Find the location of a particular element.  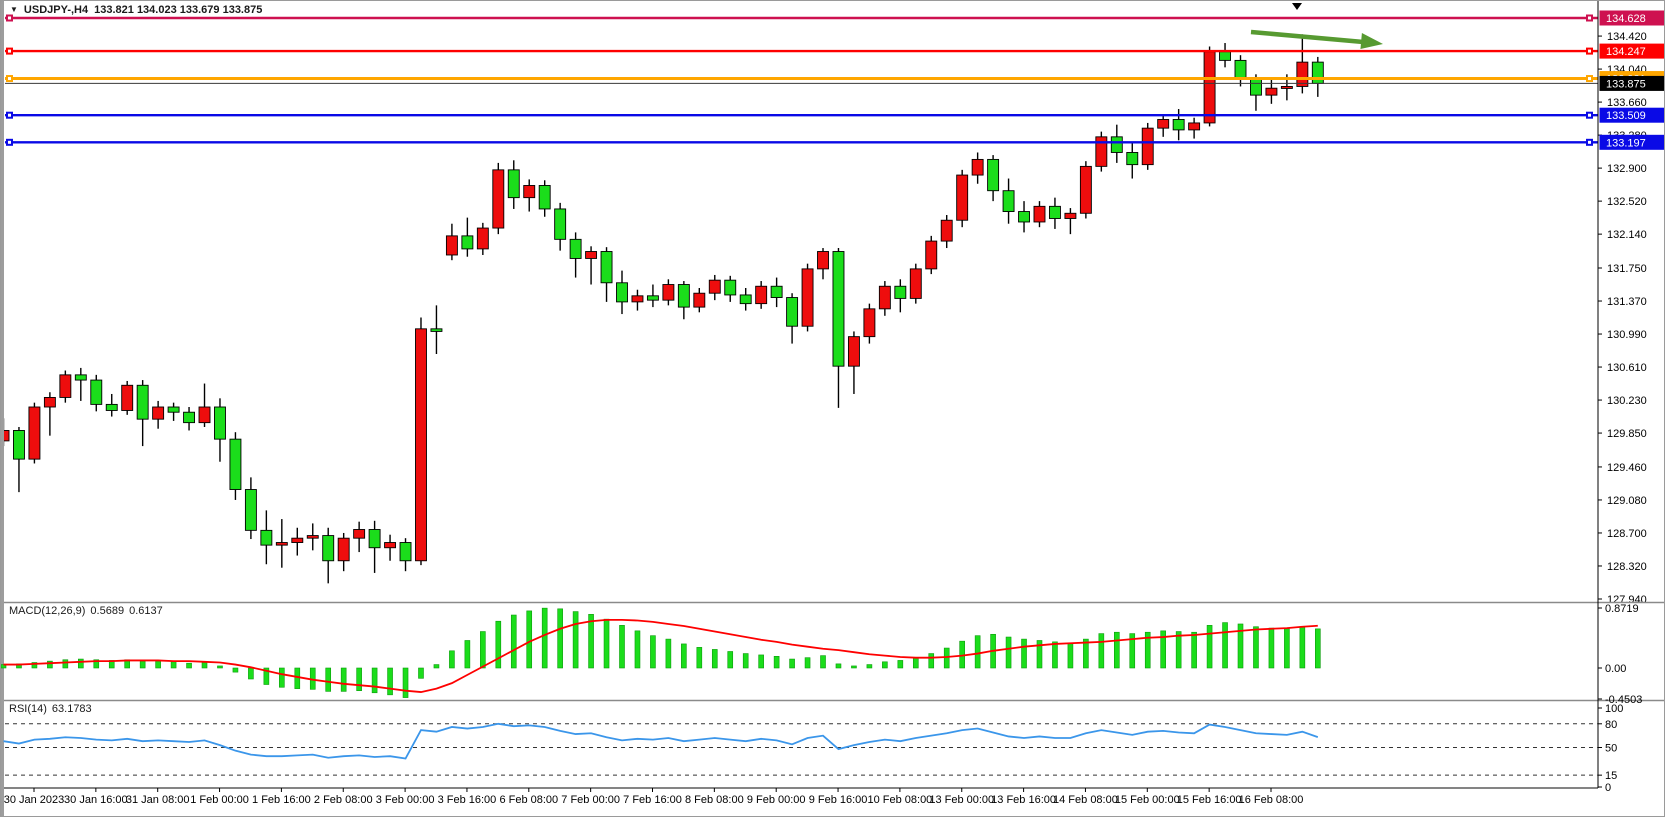

rsi-value: 63.1783 is located at coordinates (71, 709).